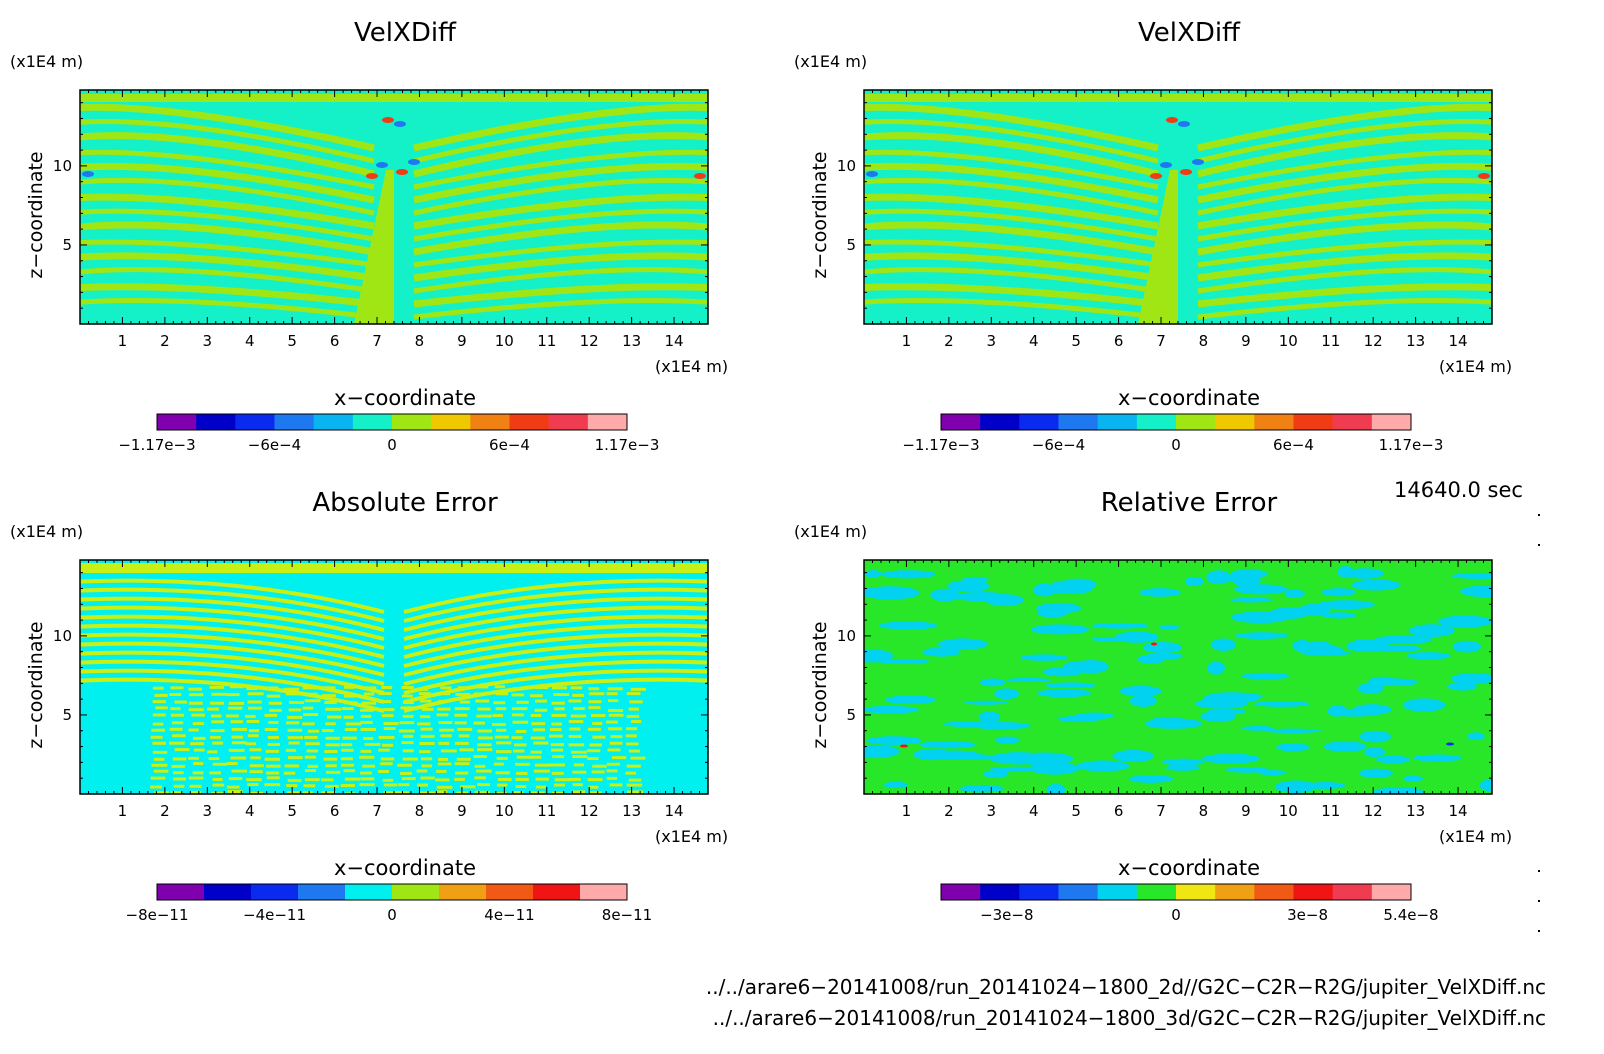  Describe the element at coordinates (504, 811) in the screenshot. I see `x-tick-label: 10` at that location.